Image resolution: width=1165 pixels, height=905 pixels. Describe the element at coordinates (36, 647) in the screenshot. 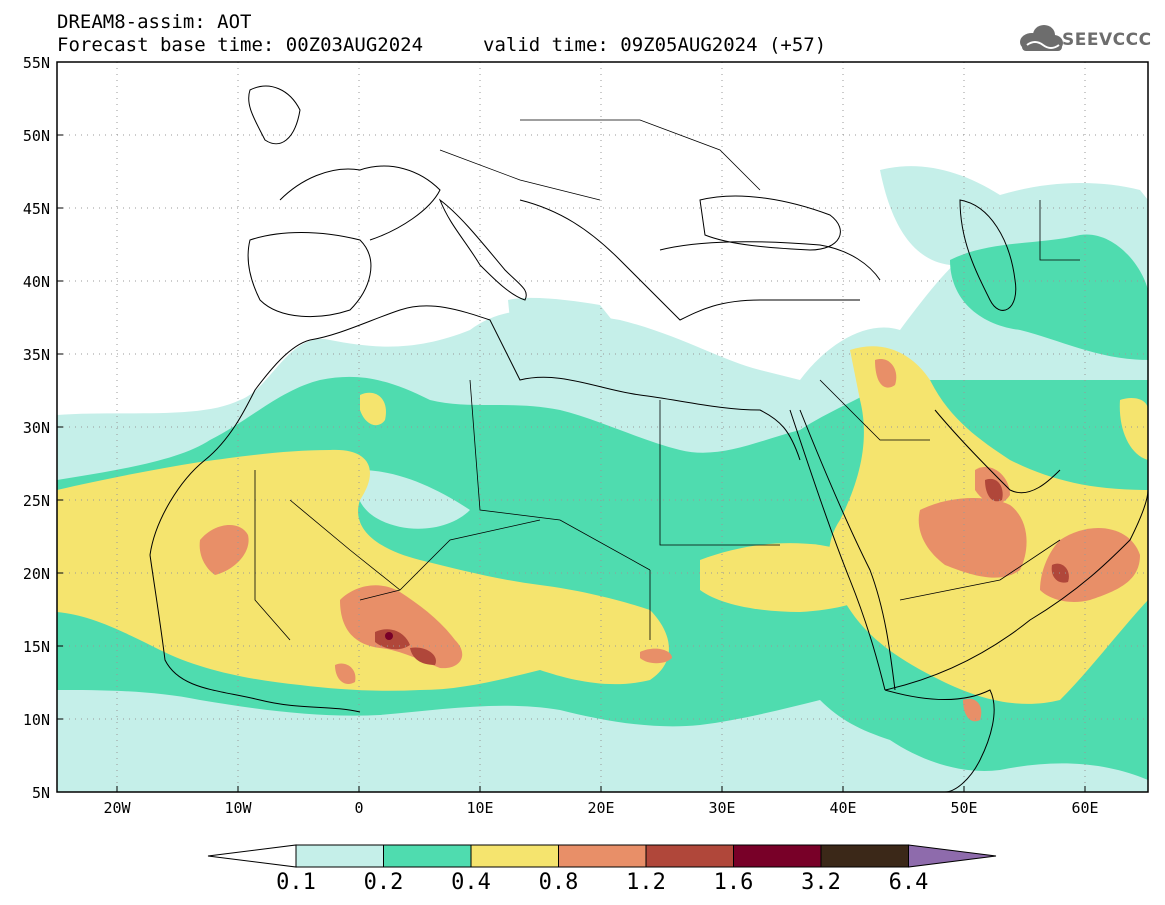

I see `lat-label: 15N` at that location.